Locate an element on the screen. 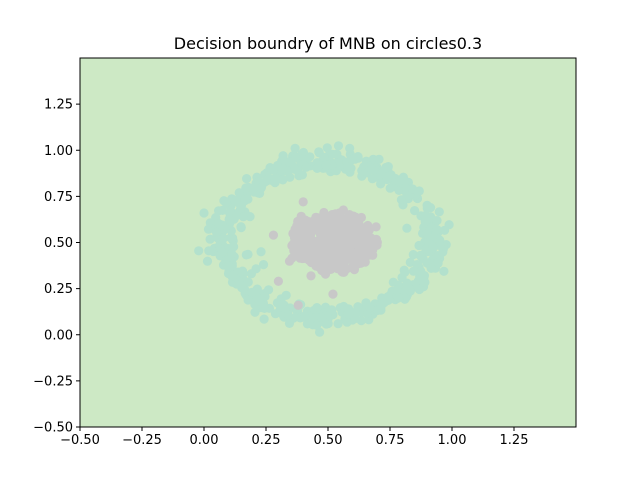 This screenshot has width=640, height=480. y-tick-label: 0.00 is located at coordinates (58, 335).